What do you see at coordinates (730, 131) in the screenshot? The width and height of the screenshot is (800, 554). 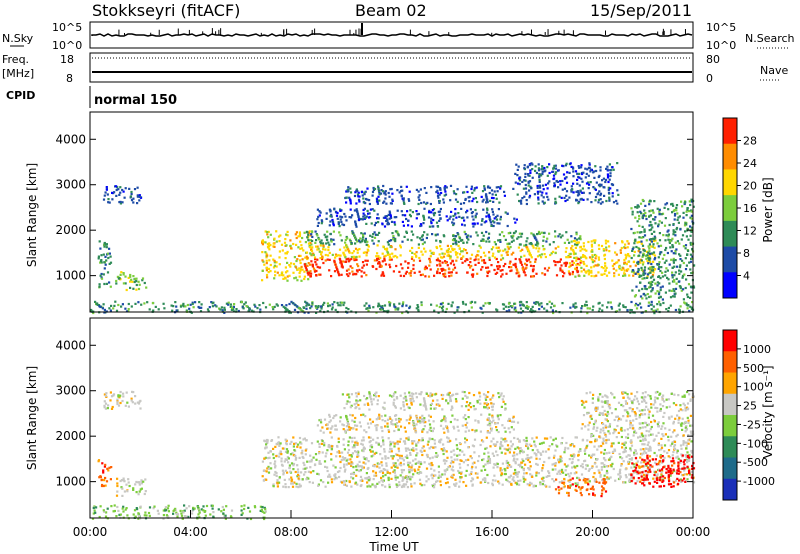 I see `colorbar-segment` at bounding box center [730, 131].